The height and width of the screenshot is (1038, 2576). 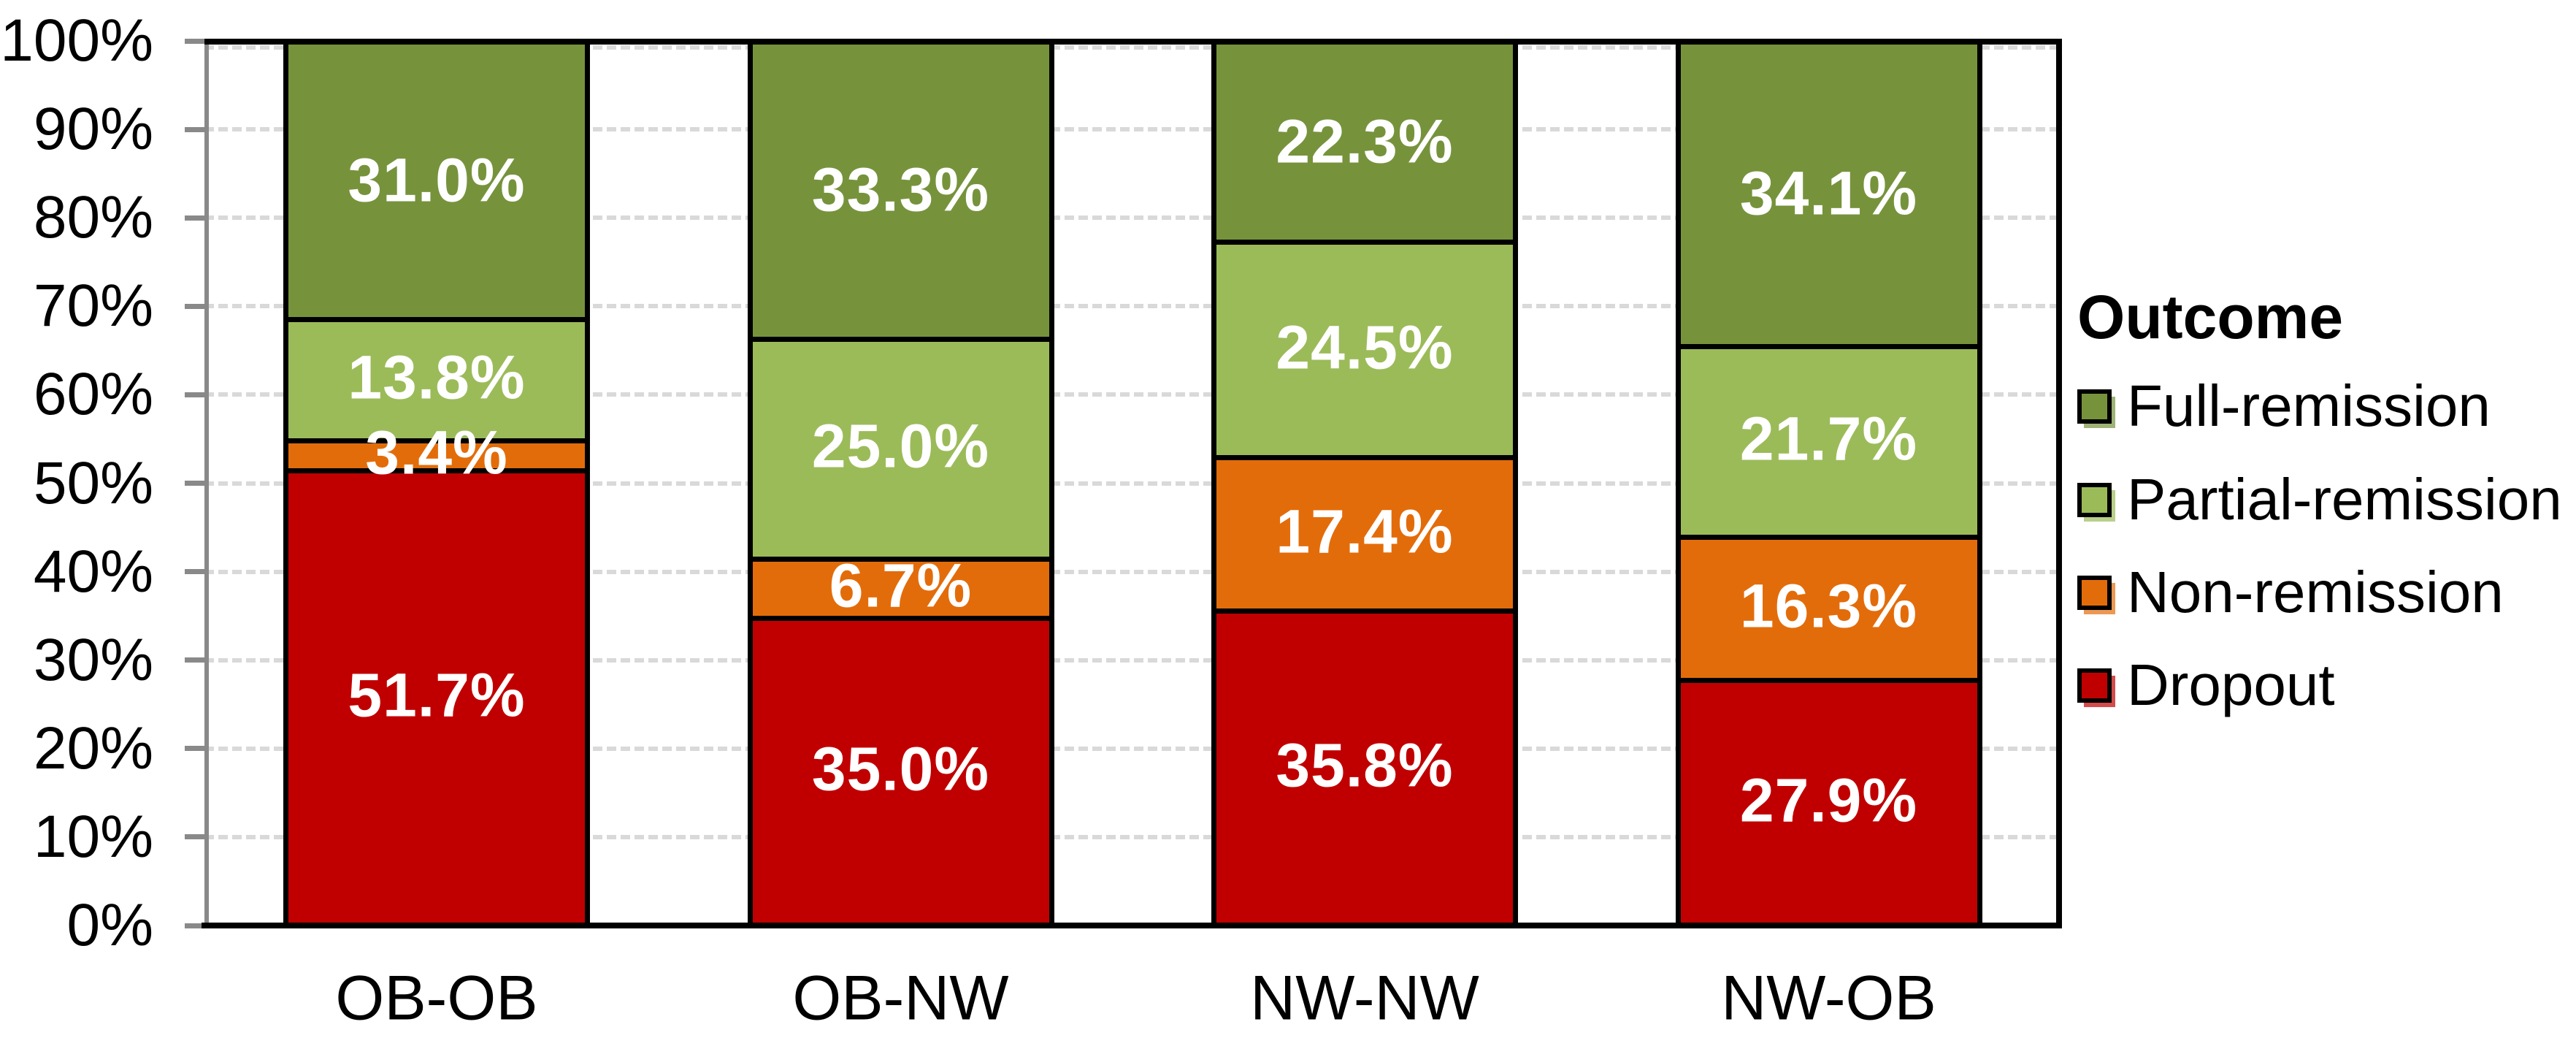 I want to click on data-label: 25.0%, so click(x=901, y=446).